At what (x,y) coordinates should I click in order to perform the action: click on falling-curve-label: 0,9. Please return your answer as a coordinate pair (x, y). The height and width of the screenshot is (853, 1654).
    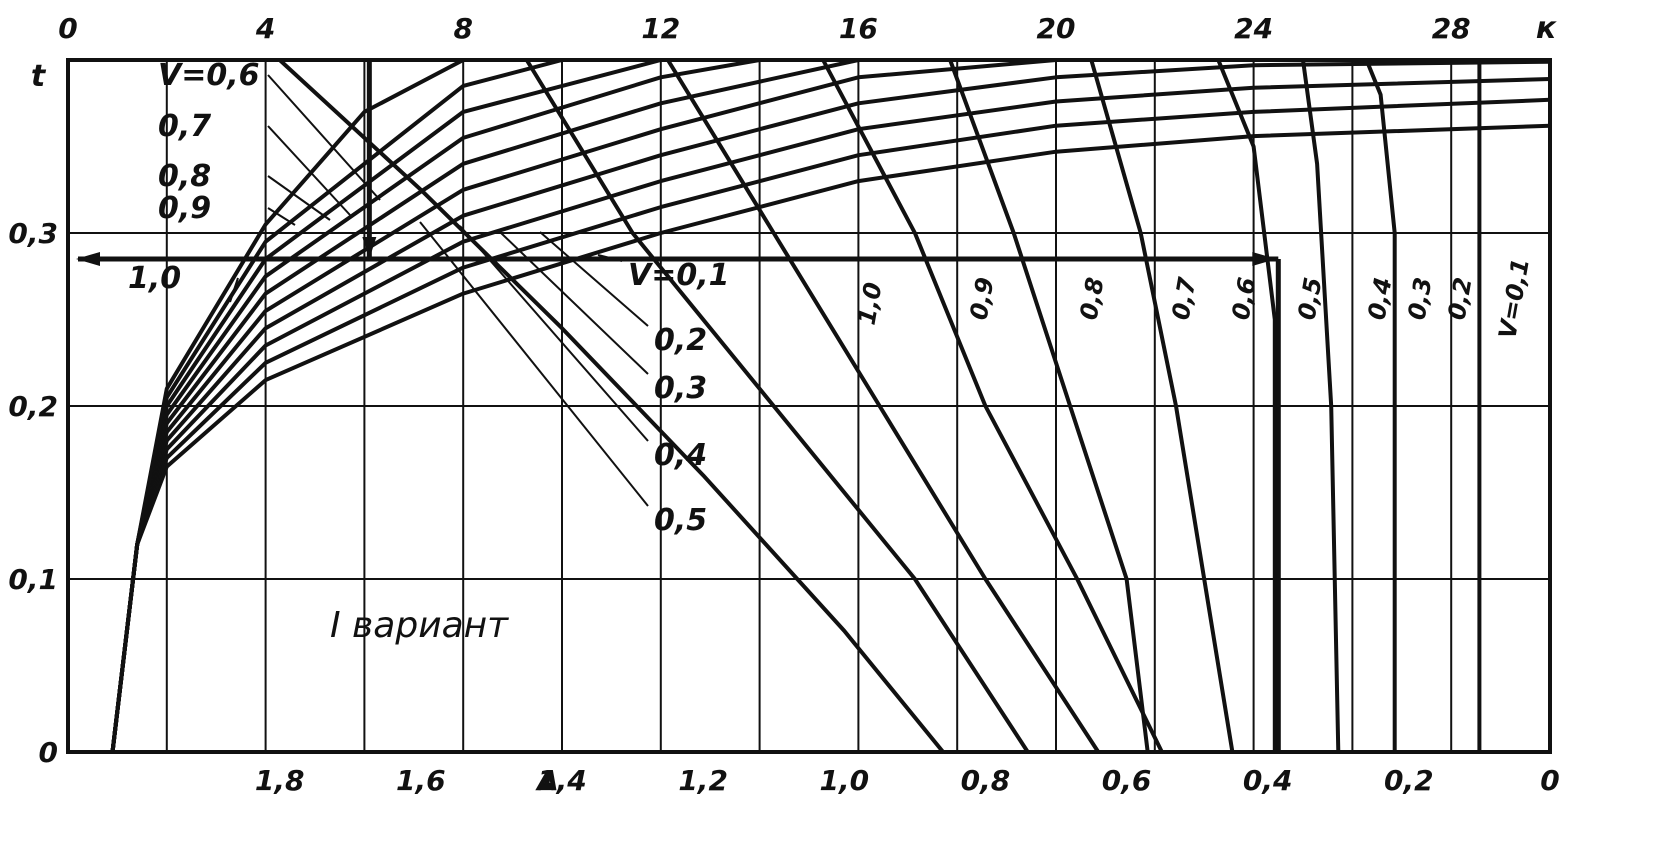
    Looking at the image, I should click on (982, 298).